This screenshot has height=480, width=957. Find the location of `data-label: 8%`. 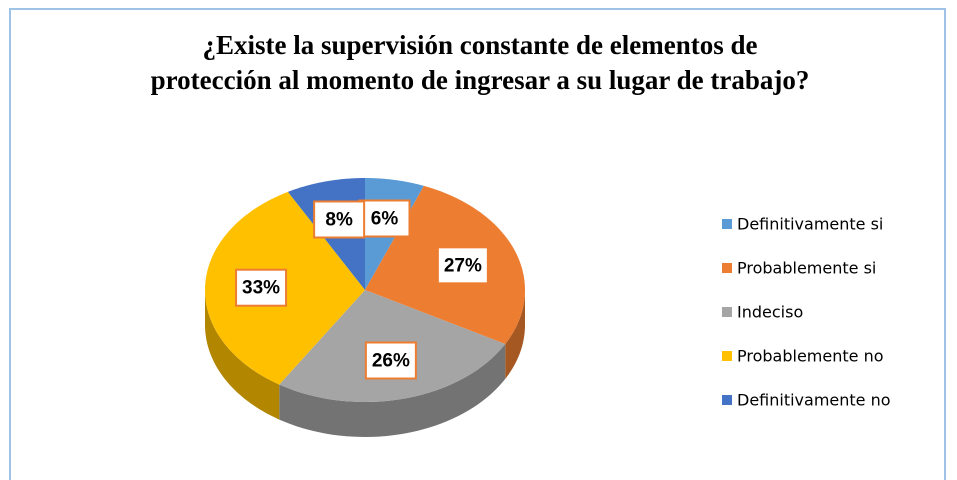

data-label: 8% is located at coordinates (339, 220).